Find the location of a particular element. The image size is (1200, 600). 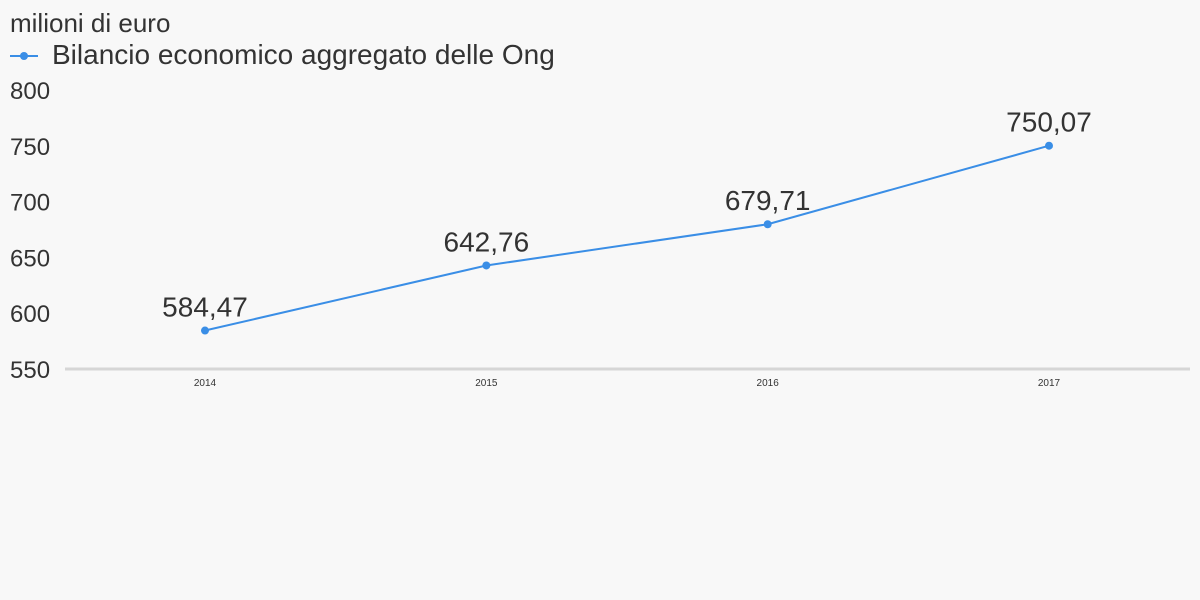

y-axis-unit-label: milioni di euro is located at coordinates (90, 23).